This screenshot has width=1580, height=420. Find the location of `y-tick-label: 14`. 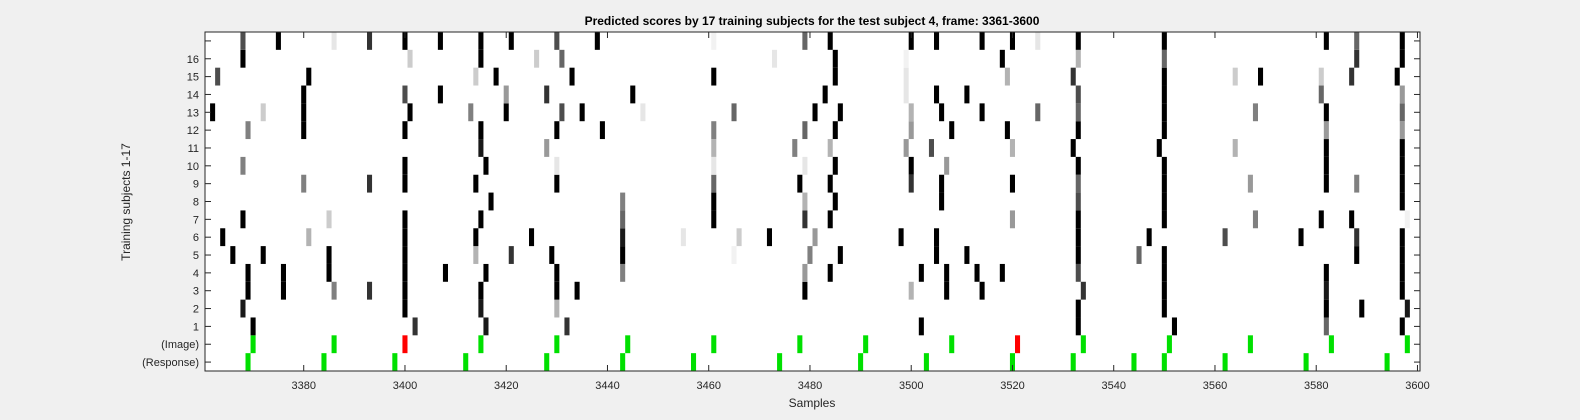

y-tick-label: 14 is located at coordinates (193, 95).